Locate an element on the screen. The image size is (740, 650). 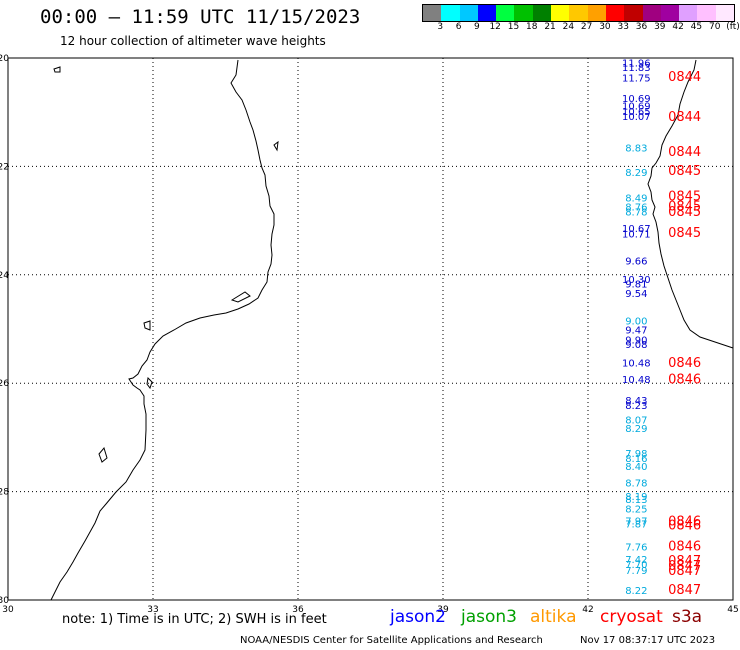
wave-height-value: 9.66 is located at coordinates (636, 262).